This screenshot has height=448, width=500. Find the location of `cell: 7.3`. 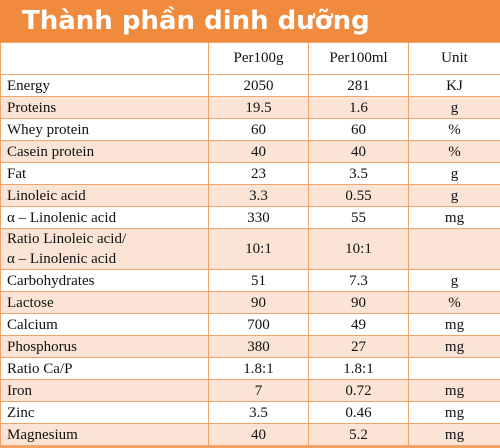

cell: 7.3 is located at coordinates (358, 280).